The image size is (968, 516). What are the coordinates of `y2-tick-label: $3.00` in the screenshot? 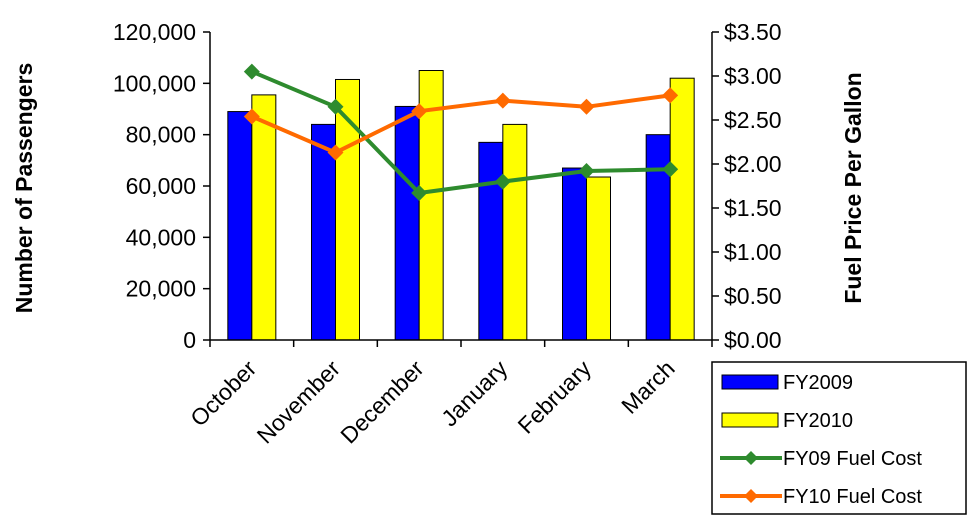 It's located at (753, 76).